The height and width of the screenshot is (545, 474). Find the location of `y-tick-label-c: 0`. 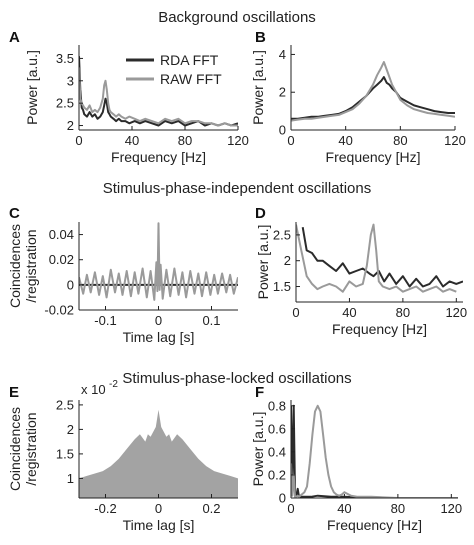

y-tick-label-c: 0 is located at coordinates (70, 284).